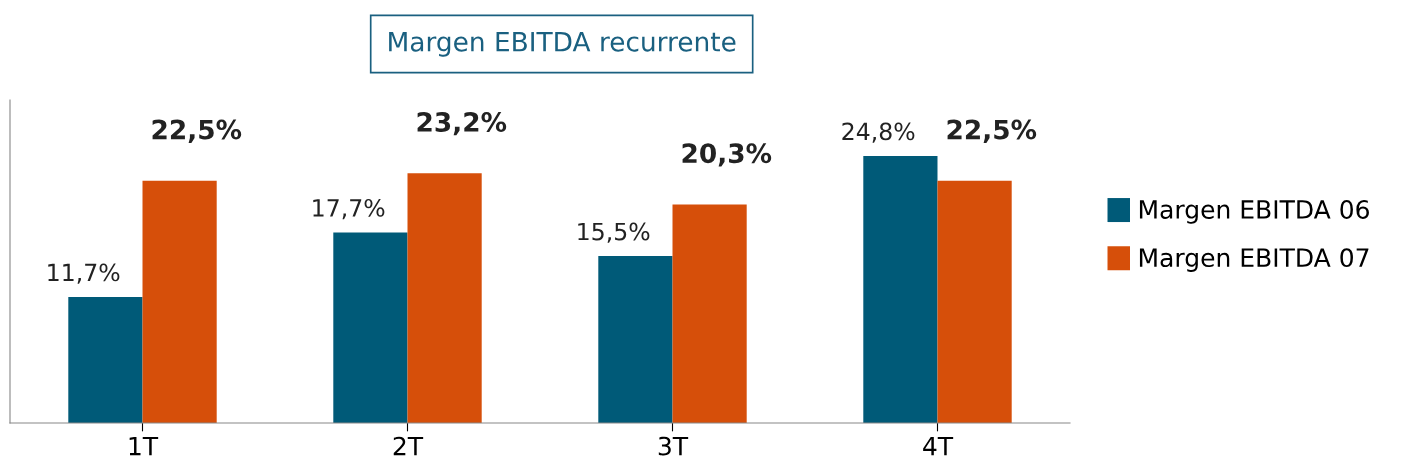 The height and width of the screenshot is (470, 1422). What do you see at coordinates (349, 209) in the screenshot?
I see `data-label: 17,7%` at bounding box center [349, 209].